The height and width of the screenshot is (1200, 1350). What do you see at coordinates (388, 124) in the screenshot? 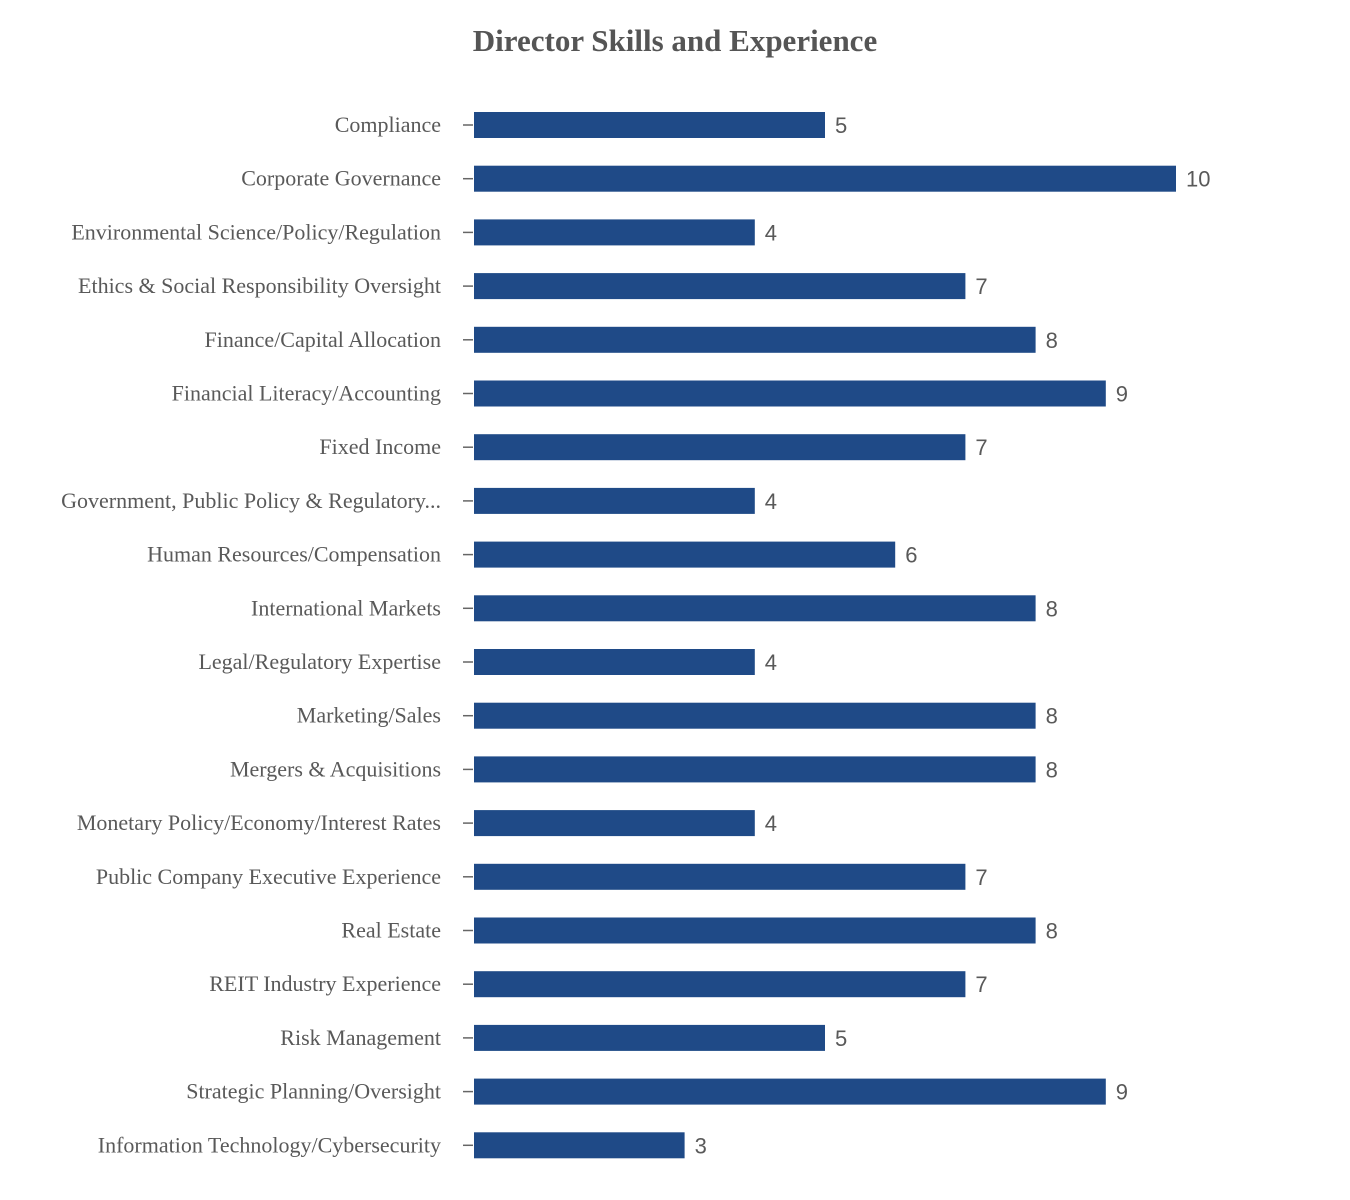
I see `category-label: Compliance` at bounding box center [388, 124].